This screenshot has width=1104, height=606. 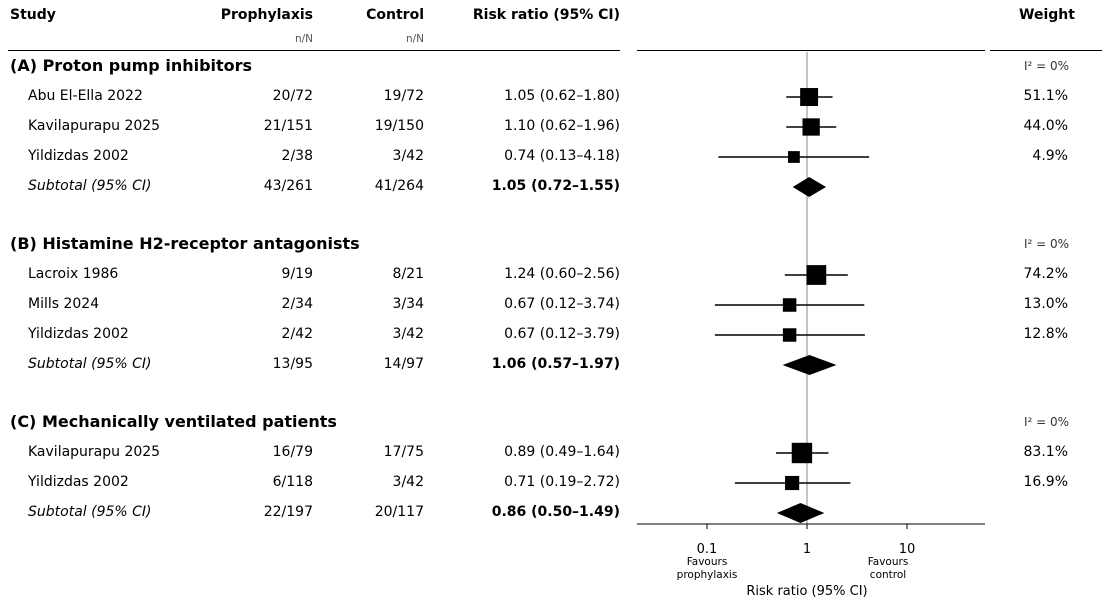 I want to click on x-axis-label: Risk ratio (95% CI), so click(x=806, y=591).